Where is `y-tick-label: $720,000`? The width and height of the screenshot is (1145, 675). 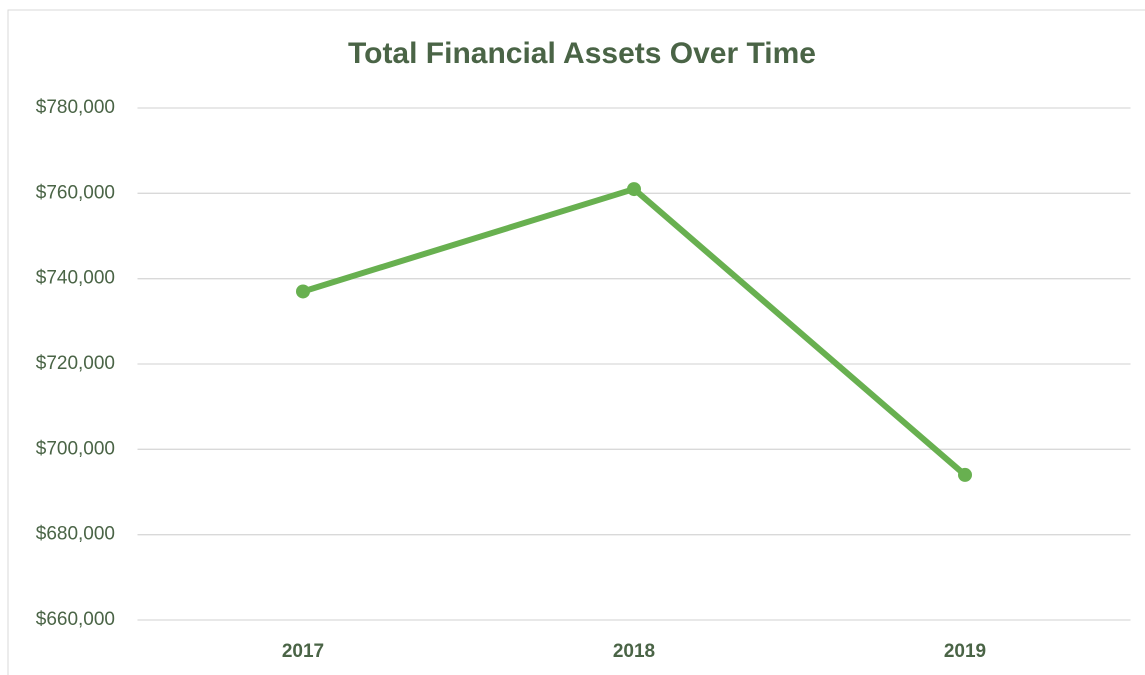
y-tick-label: $720,000 is located at coordinates (75, 363).